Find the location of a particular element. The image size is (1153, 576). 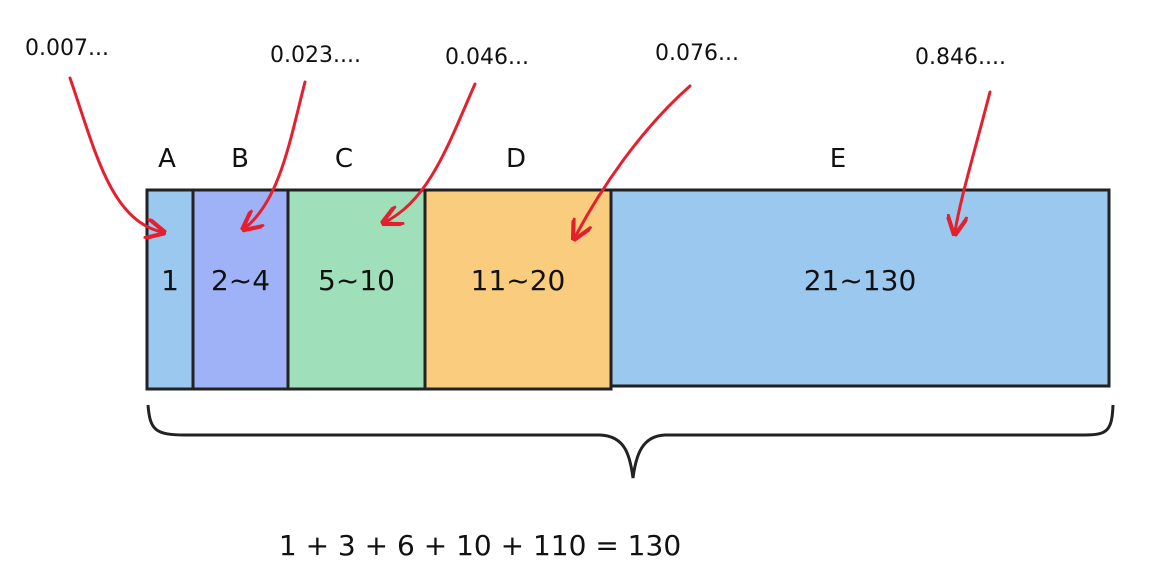

segment-range: 1 is located at coordinates (170, 280).